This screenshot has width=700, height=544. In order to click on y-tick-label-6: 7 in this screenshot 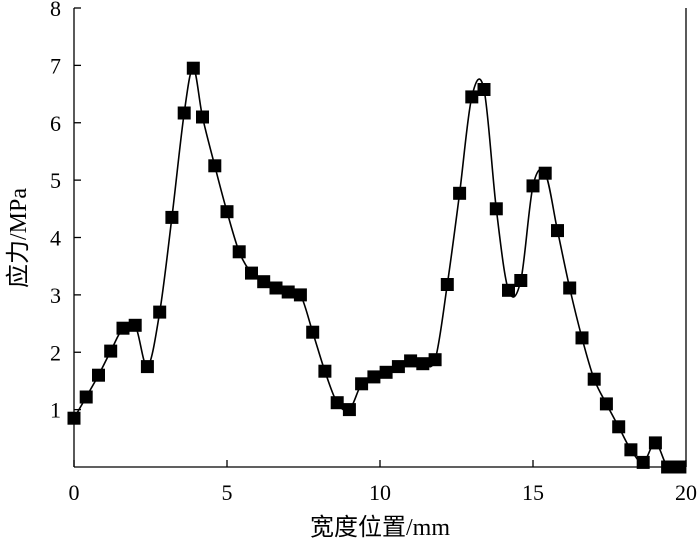, I will do `click(55, 65)`.